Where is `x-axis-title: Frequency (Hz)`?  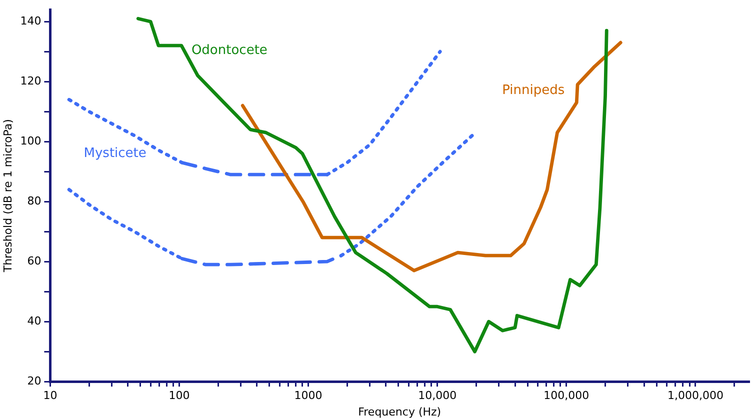
x-axis-title: Frequency (Hz) is located at coordinates (400, 411).